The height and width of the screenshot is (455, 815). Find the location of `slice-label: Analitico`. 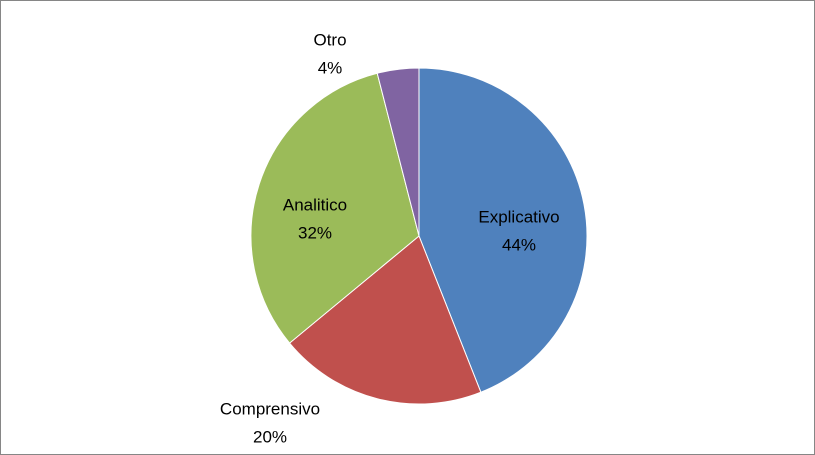

slice-label: Analitico is located at coordinates (315, 204).